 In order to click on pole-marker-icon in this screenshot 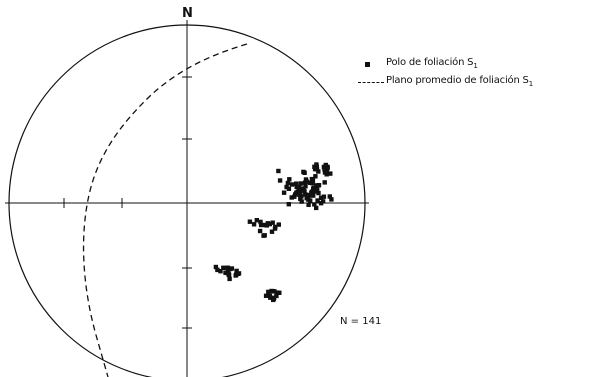, I will do `click(367, 64)`.